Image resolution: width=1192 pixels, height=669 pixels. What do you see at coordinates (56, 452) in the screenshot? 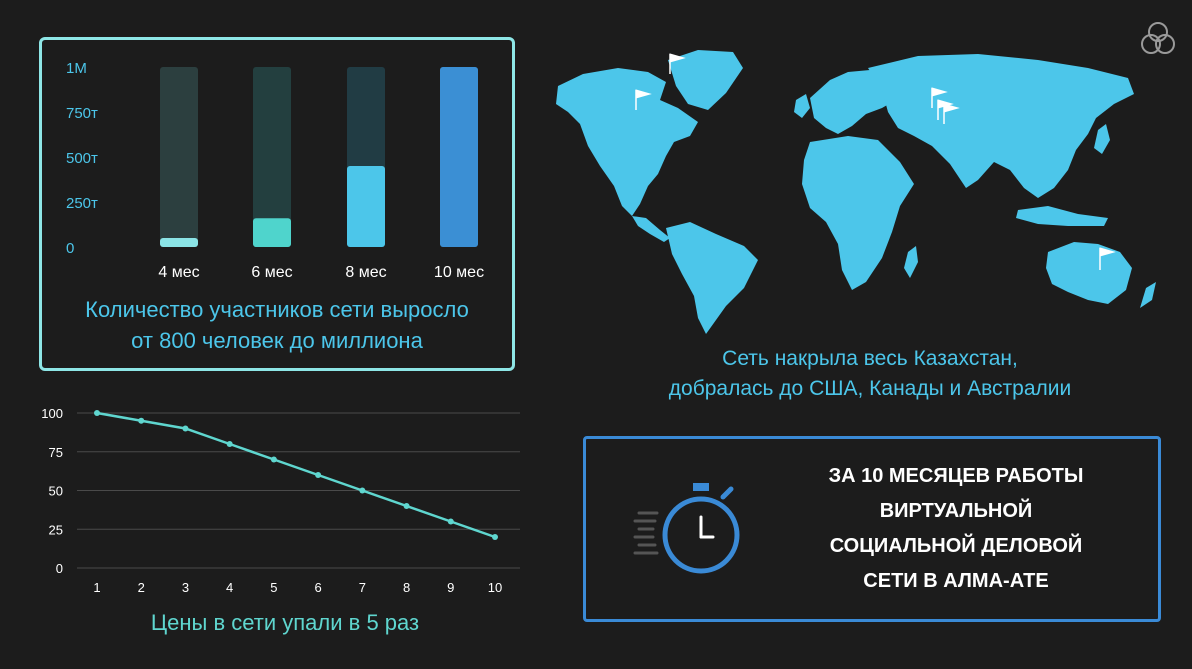
I see `line-y-tick-label: 75` at bounding box center [56, 452].